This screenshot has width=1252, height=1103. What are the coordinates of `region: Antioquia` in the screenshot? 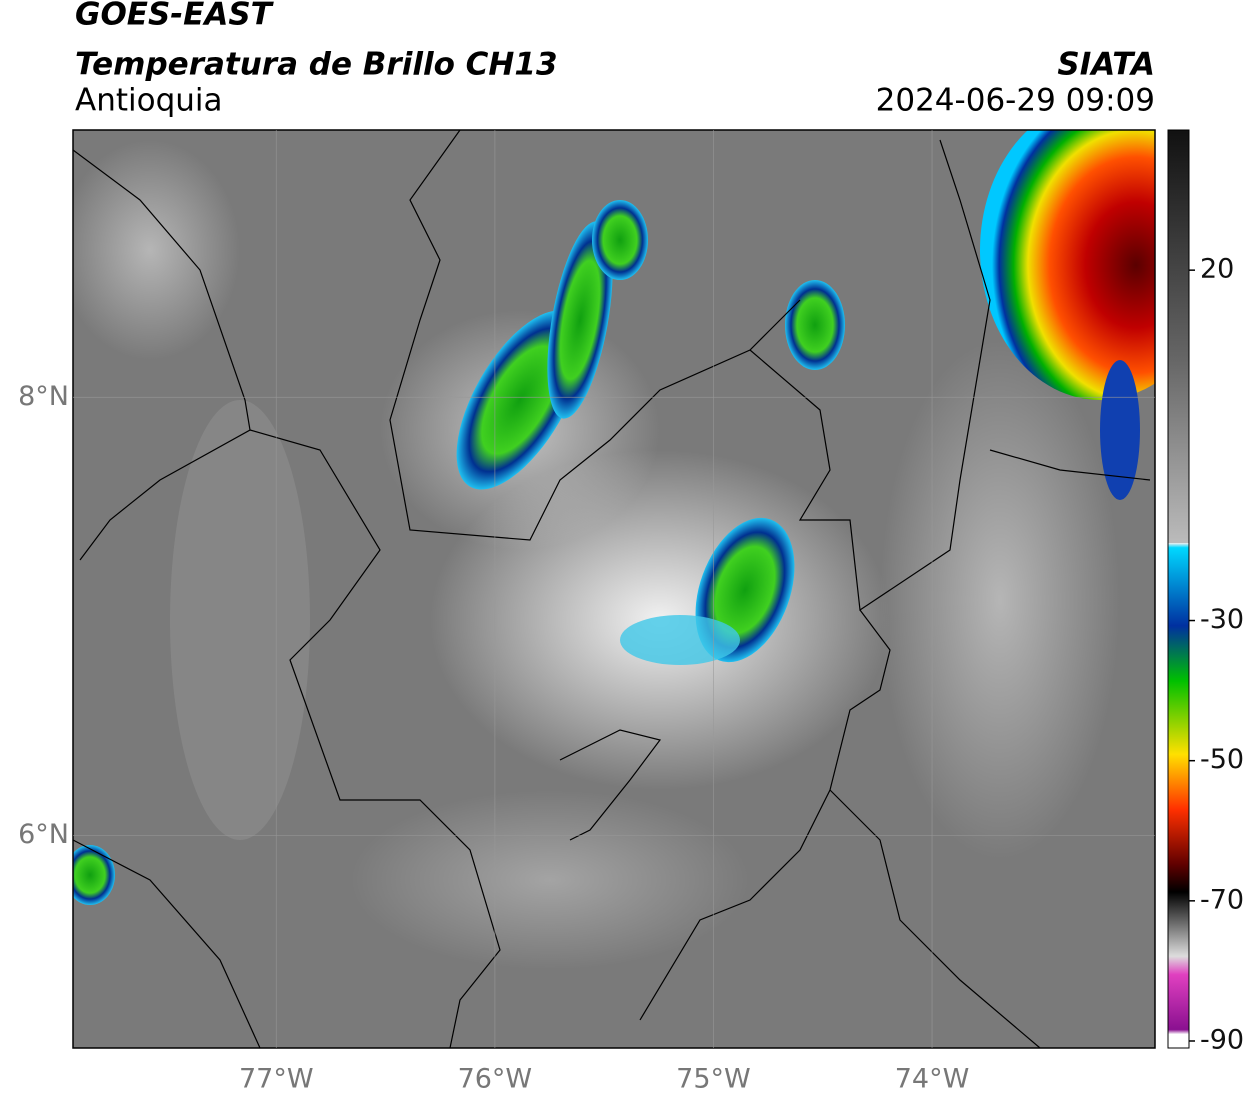 It's located at (149, 101).